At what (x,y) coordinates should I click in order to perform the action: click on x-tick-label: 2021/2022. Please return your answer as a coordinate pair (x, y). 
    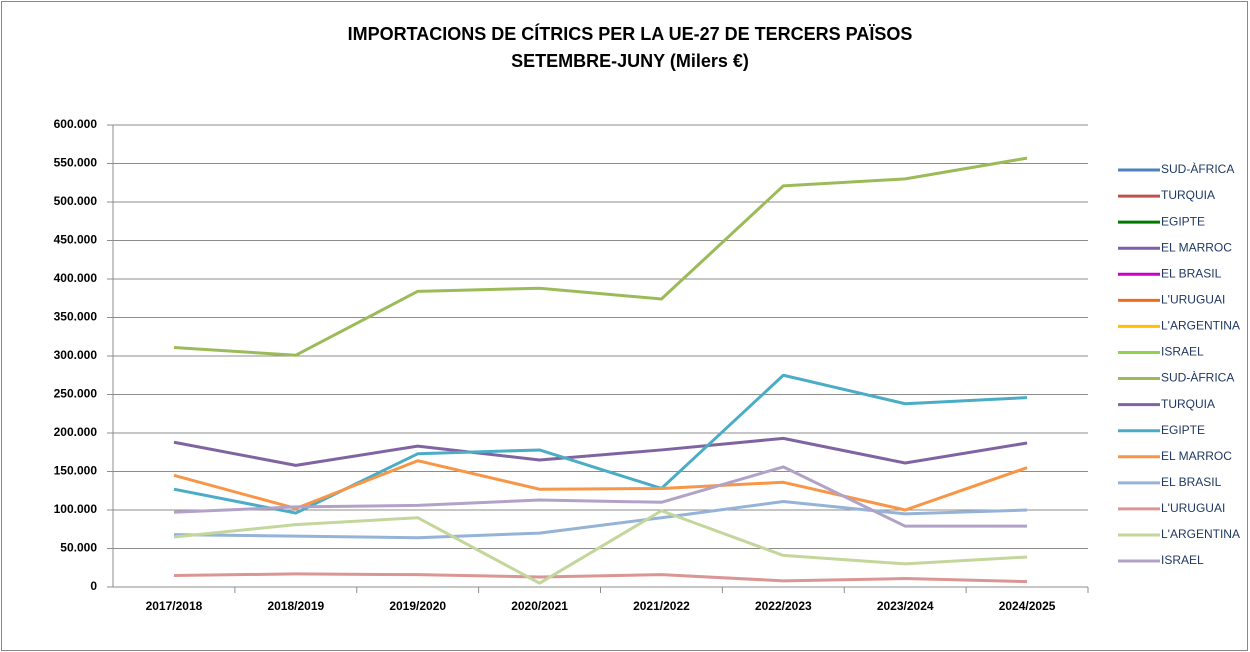
    Looking at the image, I should click on (661, 606).